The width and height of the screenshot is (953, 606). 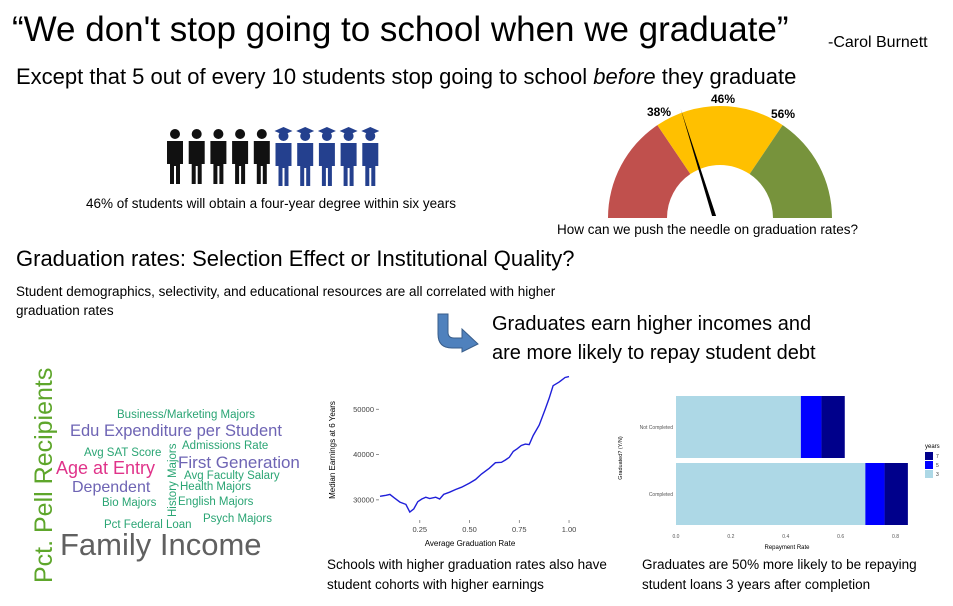 I want to click on callout-line-2: are more likely to repay student debt, so click(x=654, y=353).